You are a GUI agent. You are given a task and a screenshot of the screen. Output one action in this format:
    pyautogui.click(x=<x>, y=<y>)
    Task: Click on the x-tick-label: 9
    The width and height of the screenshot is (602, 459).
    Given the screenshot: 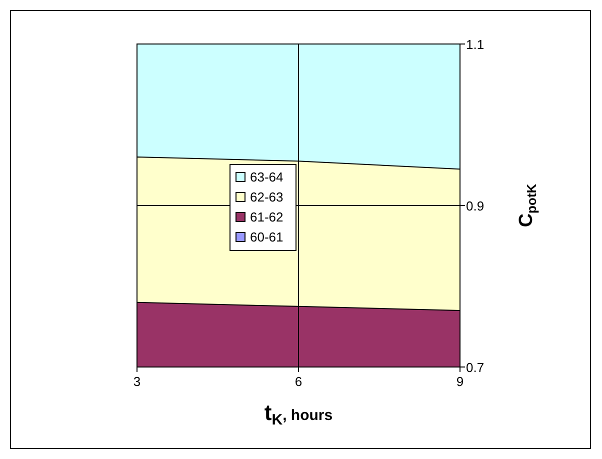 What is the action you would take?
    pyautogui.click(x=460, y=381)
    